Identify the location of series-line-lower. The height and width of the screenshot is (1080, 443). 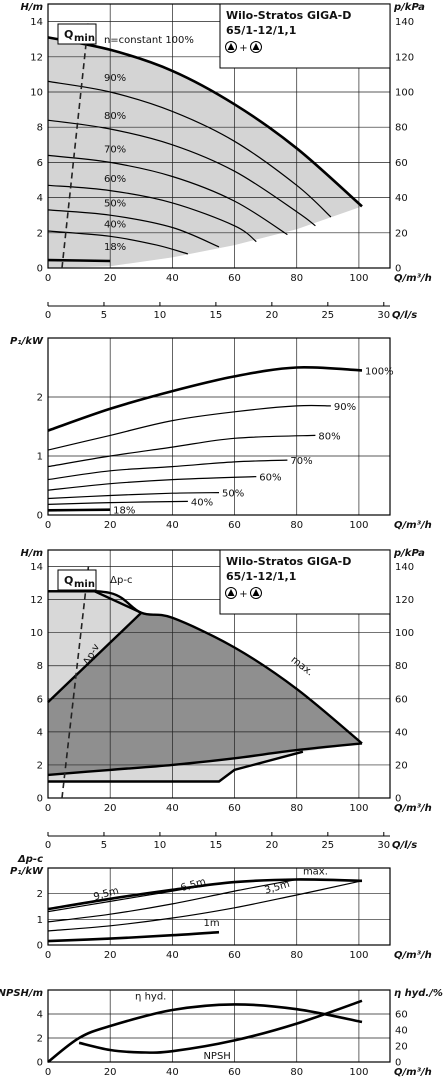
(205, 759).